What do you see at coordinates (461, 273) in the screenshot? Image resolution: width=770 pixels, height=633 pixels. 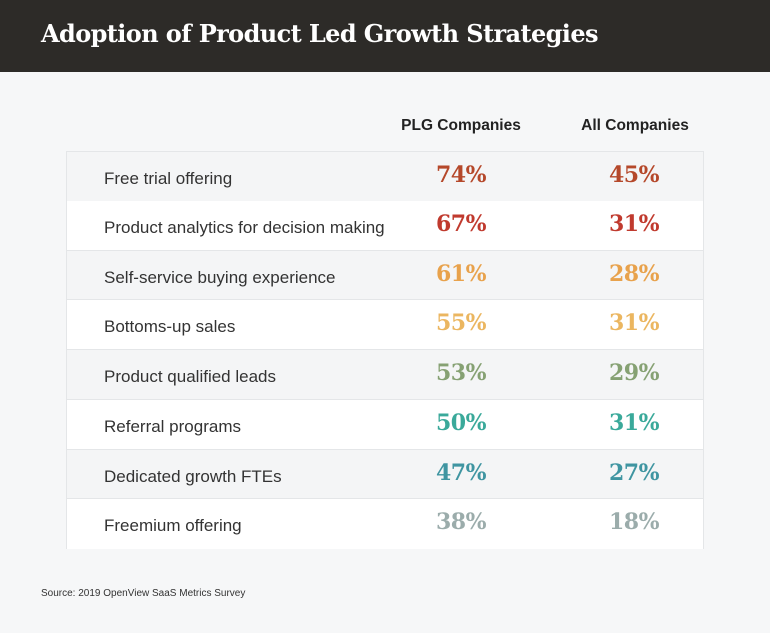 I see `plg-companies-value: 61%` at bounding box center [461, 273].